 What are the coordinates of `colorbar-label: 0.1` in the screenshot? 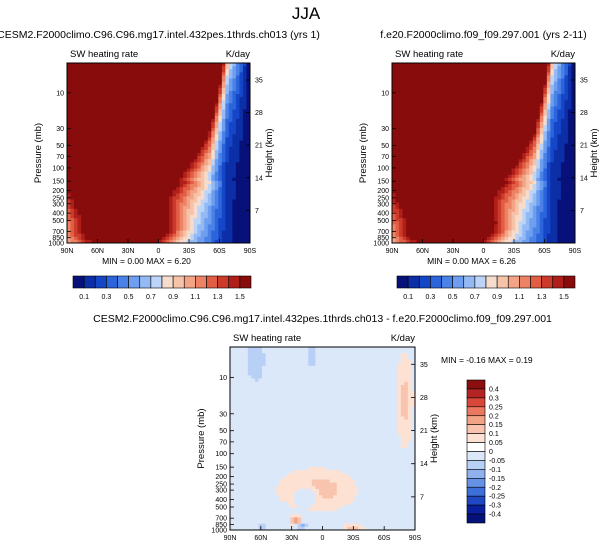 It's located at (84, 297).